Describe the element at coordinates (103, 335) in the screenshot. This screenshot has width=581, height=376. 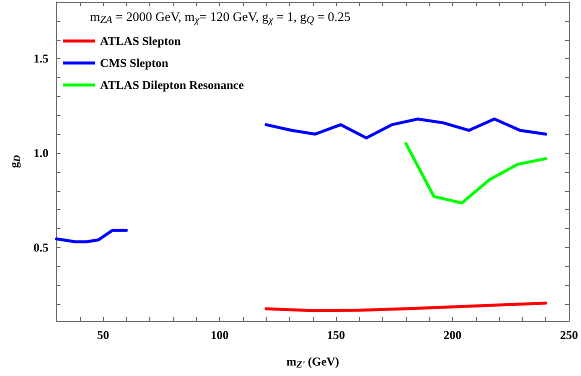
I see `x-tick-label: 50` at that location.